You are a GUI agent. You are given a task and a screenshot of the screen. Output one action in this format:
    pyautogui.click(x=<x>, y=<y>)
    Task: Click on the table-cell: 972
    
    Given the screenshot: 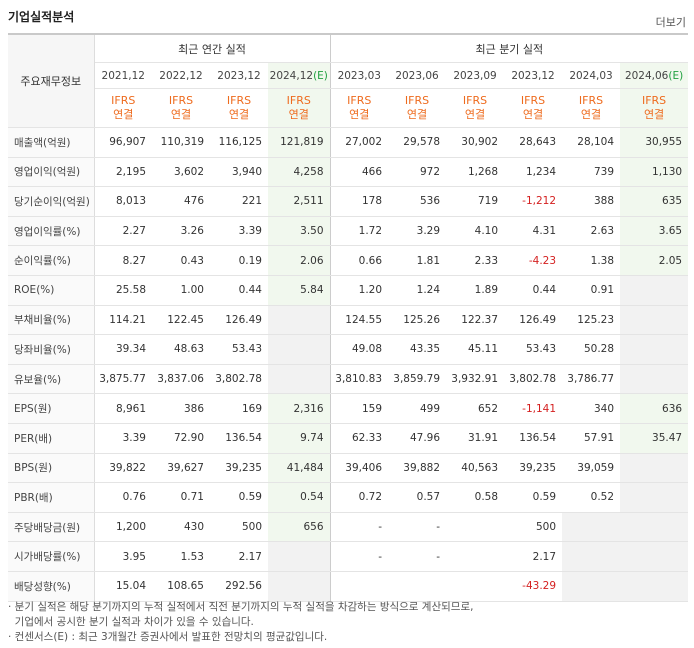 What is the action you would take?
    pyautogui.click(x=417, y=172)
    